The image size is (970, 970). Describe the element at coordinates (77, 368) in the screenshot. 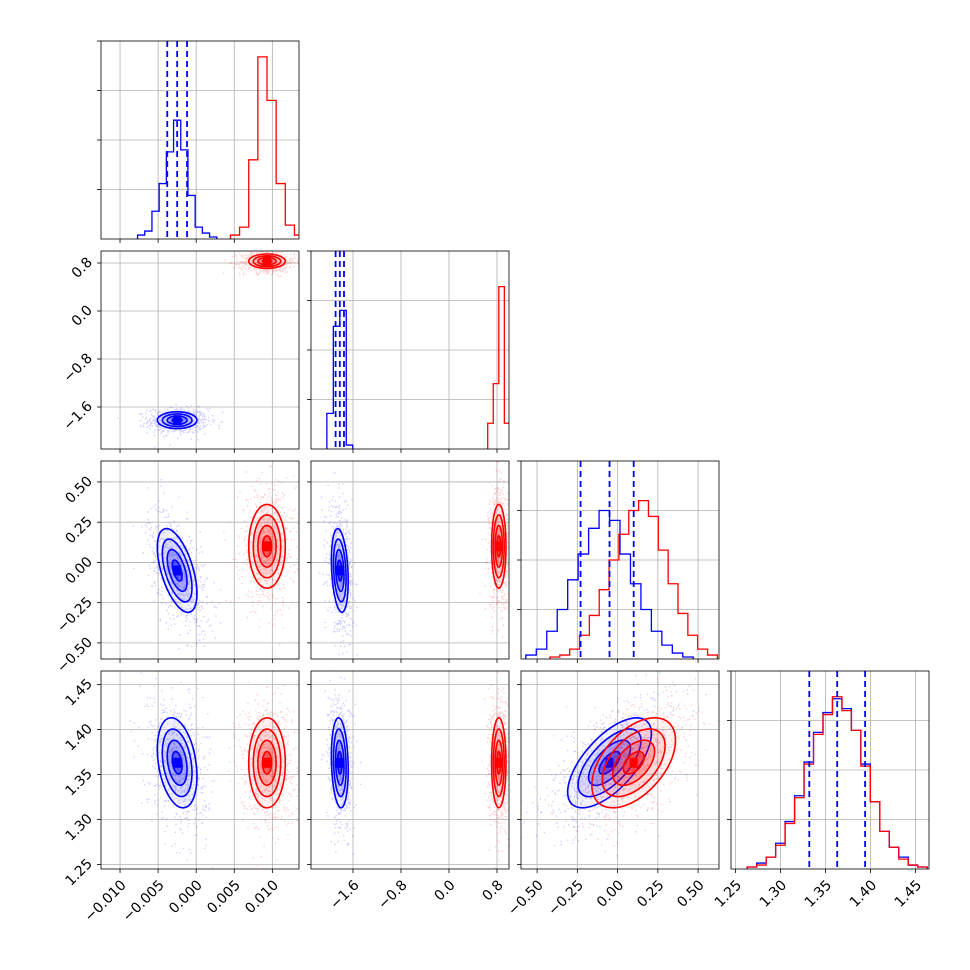

I see `y-tick-label: −0.8` at that location.